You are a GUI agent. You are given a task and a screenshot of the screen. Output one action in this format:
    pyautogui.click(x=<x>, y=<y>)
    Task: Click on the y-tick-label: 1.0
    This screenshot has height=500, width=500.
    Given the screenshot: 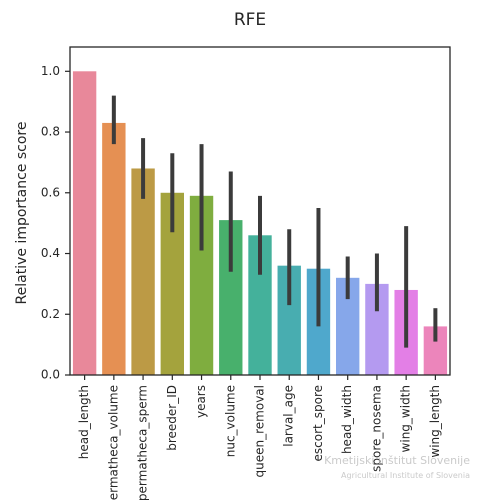 What is the action you would take?
    pyautogui.click(x=50, y=71)
    